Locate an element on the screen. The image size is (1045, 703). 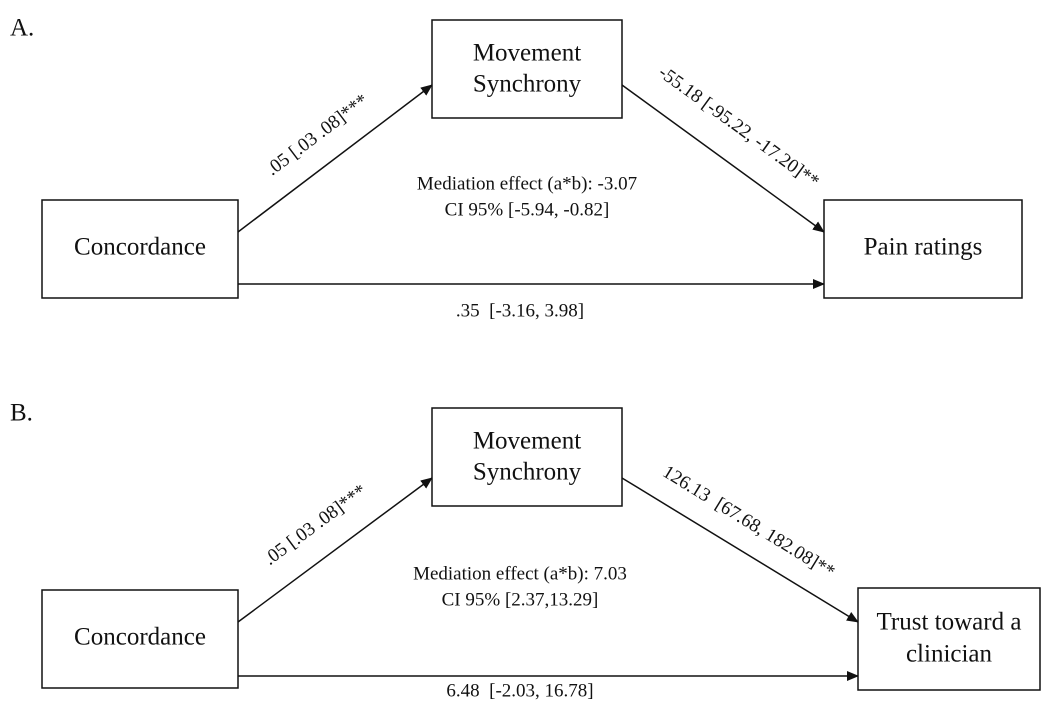
mediation-text: Mediation effect (a*b): -3.07 is located at coordinates (527, 183).